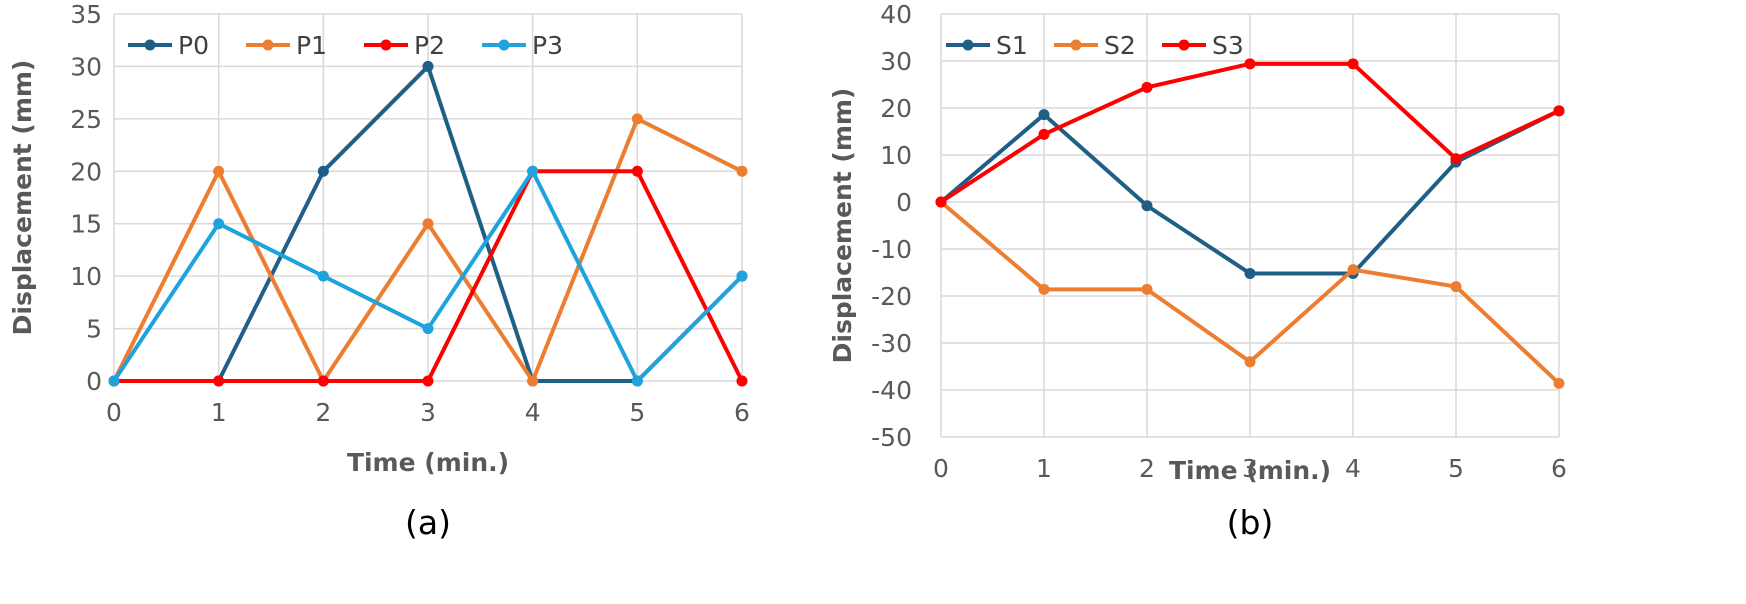 The width and height of the screenshot is (1746, 604). What do you see at coordinates (522, 45) in the screenshot?
I see `legend-item-p3: P3` at bounding box center [522, 45].